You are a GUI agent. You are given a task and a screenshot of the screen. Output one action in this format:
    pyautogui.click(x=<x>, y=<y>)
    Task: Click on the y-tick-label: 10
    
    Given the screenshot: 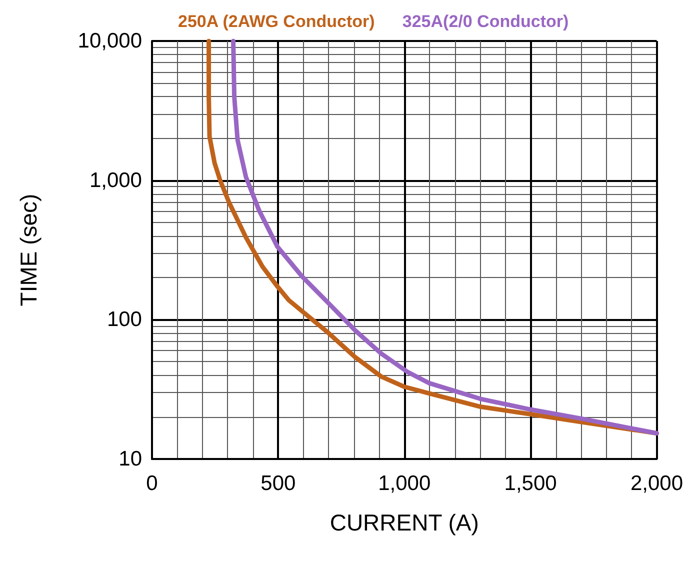 What is the action you would take?
    pyautogui.click(x=130, y=459)
    